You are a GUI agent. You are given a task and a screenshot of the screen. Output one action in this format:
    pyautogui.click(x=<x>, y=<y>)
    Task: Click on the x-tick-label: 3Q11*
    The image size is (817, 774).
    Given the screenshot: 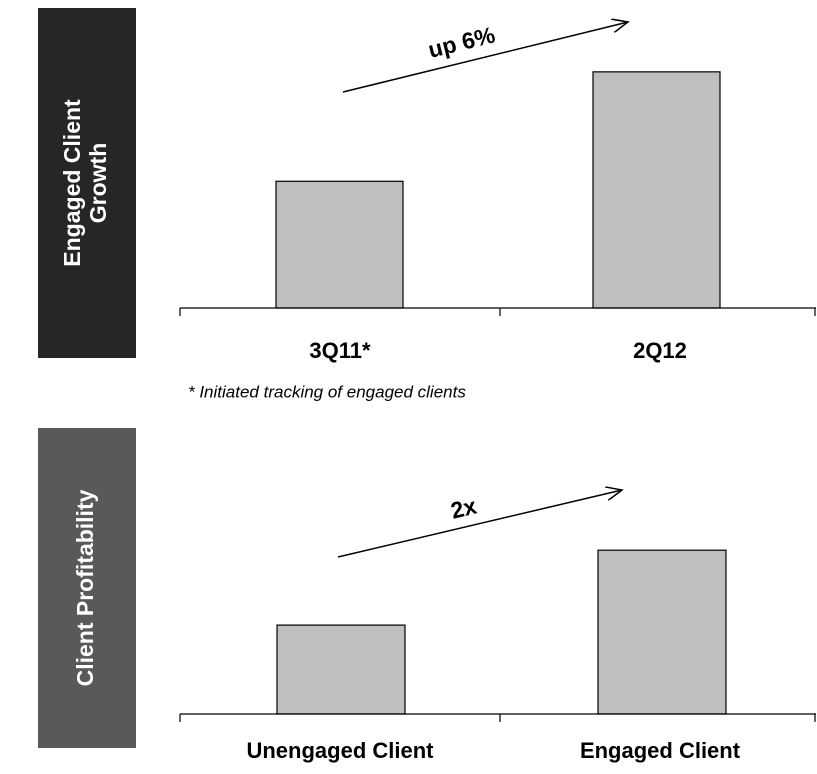 What is the action you would take?
    pyautogui.click(x=340, y=350)
    